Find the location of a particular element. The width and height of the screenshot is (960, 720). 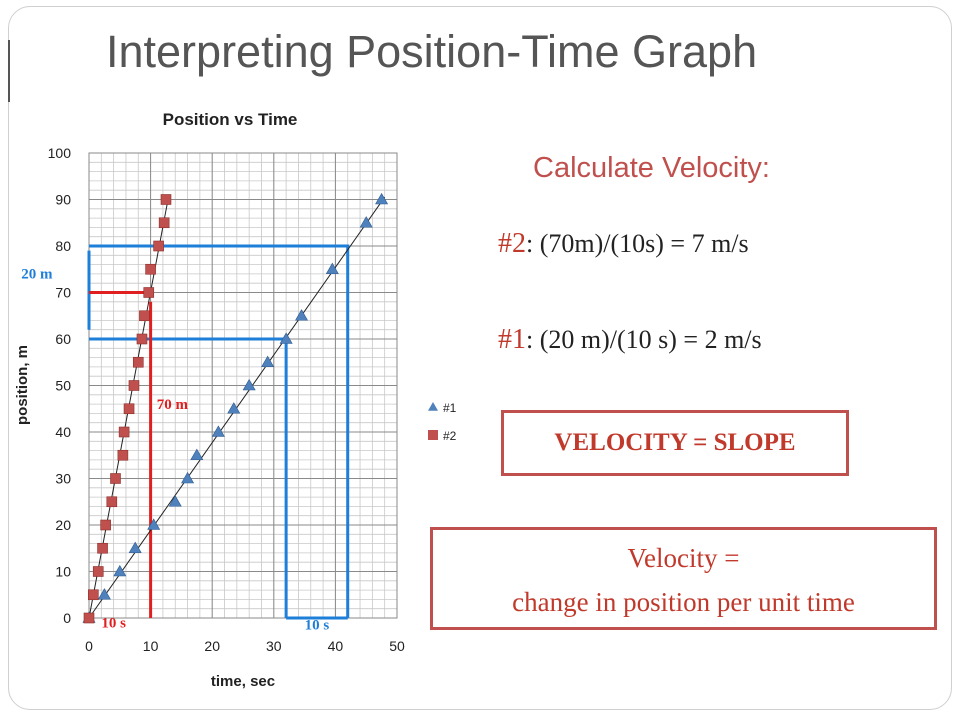

y-tick-label: 20 is located at coordinates (63, 525).